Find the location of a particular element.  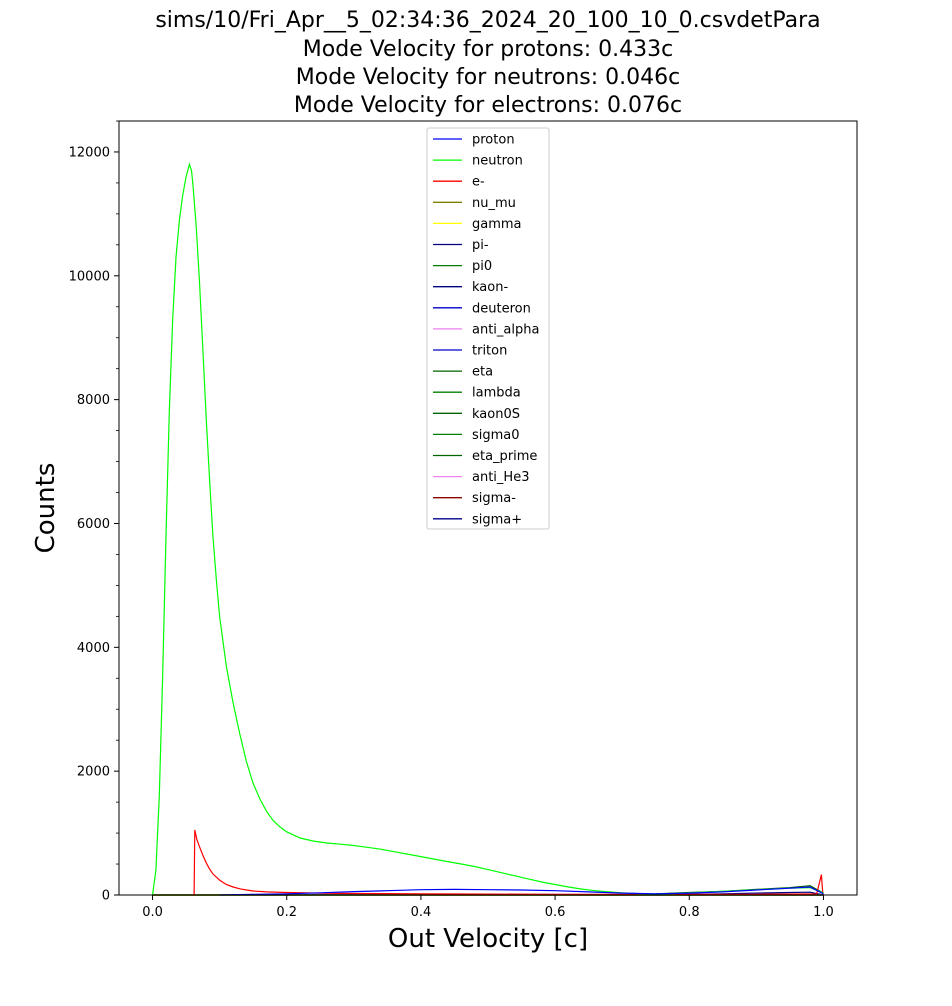

legend-label-sigma-: sigma+ is located at coordinates (497, 519).